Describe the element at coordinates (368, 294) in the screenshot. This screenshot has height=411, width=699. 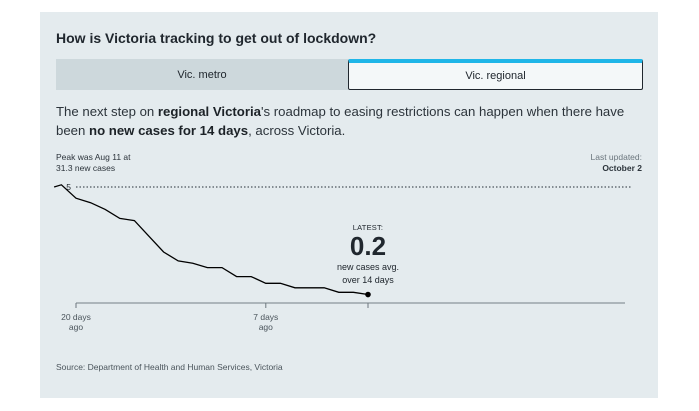
I see `latest-point` at that location.